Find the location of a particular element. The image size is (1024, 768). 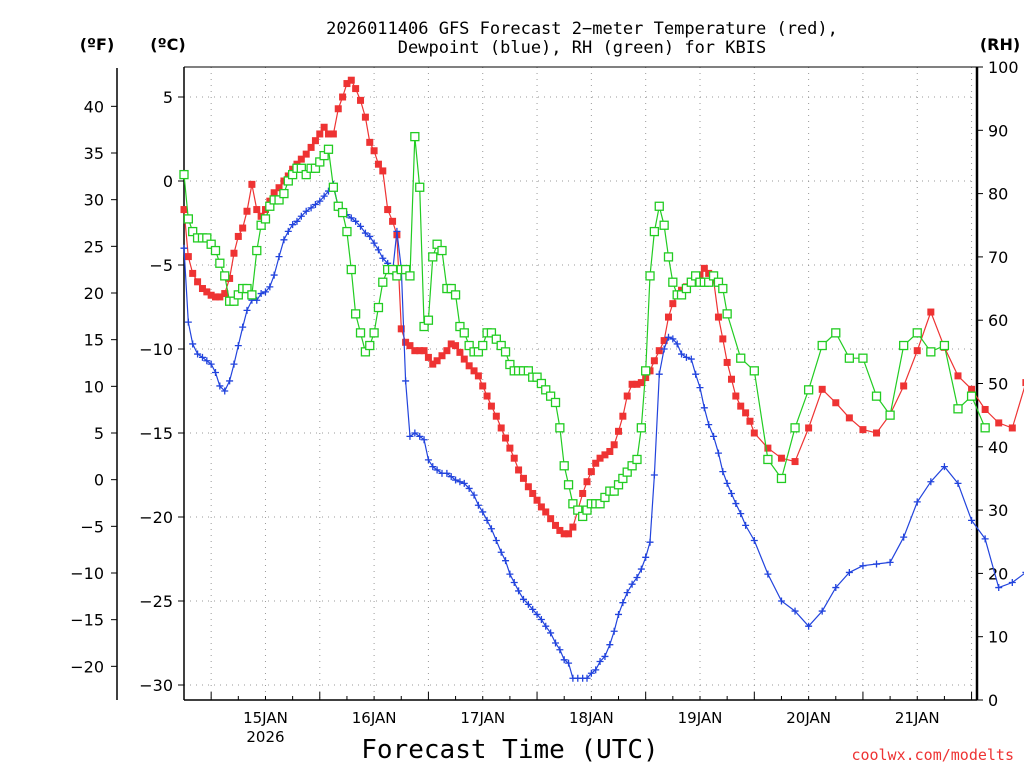

rh-tick-label: 50 is located at coordinates (998, 384).